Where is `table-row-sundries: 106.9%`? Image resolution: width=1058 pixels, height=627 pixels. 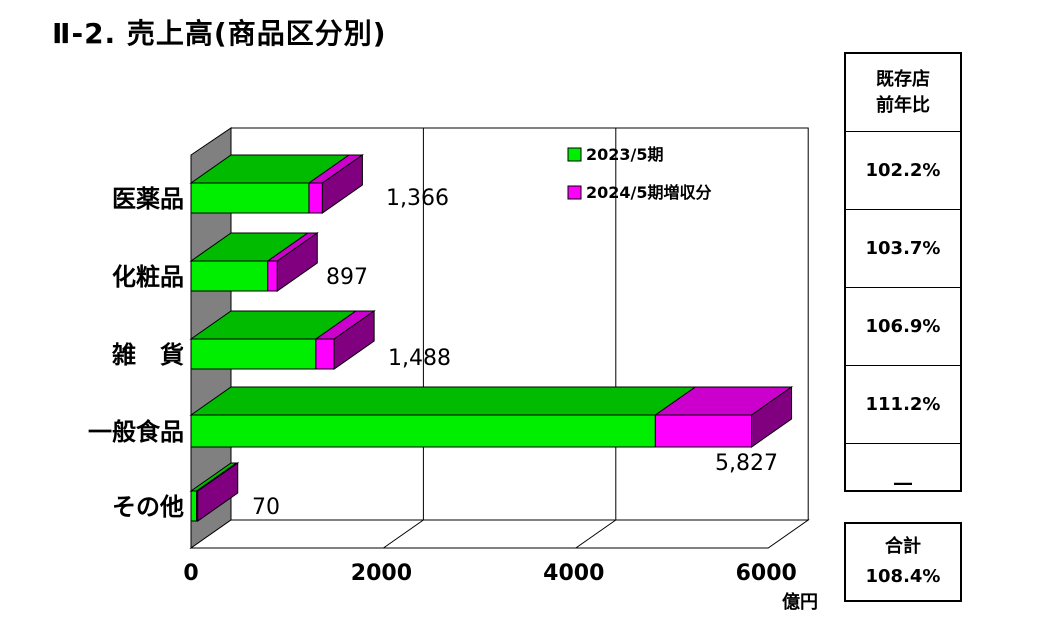 table-row-sundries: 106.9% is located at coordinates (903, 327).